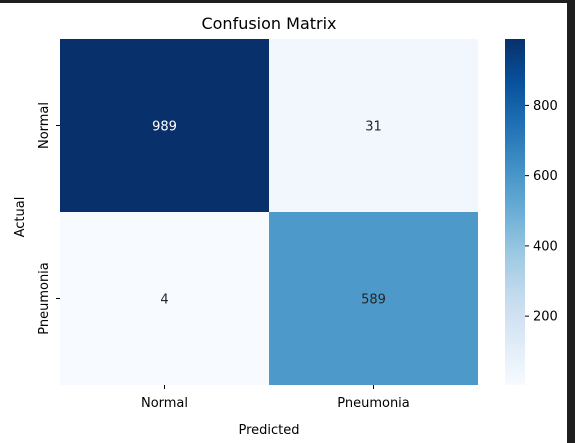 The width and height of the screenshot is (575, 443). What do you see at coordinates (545, 176) in the screenshot?
I see `colorbar-tick-label: 600` at bounding box center [545, 176].